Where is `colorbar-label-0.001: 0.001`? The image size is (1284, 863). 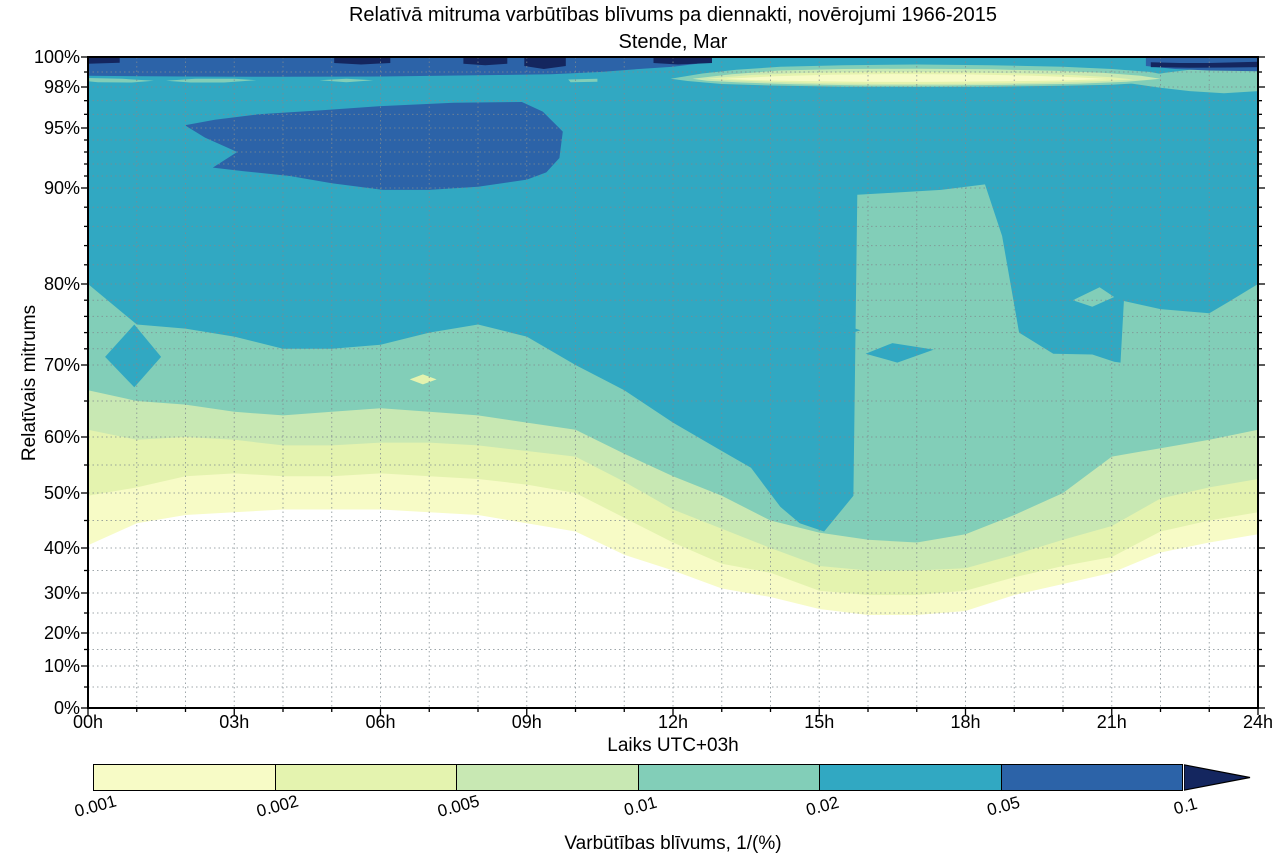 colorbar-label-0.001: 0.001 is located at coordinates (95, 806).